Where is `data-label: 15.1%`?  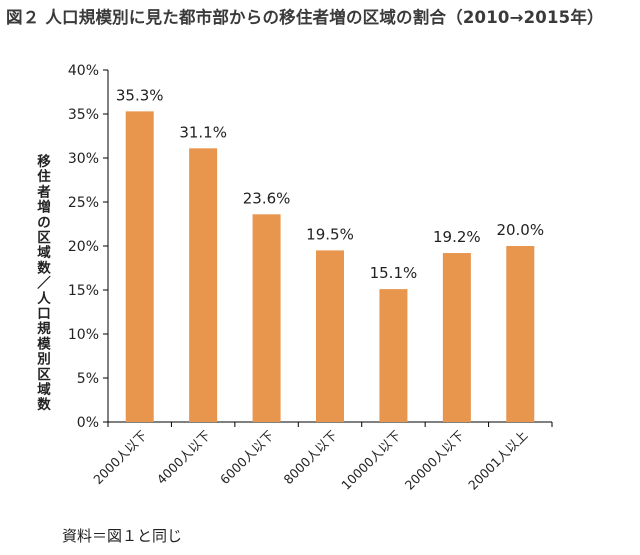
data-label: 15.1% is located at coordinates (394, 273).